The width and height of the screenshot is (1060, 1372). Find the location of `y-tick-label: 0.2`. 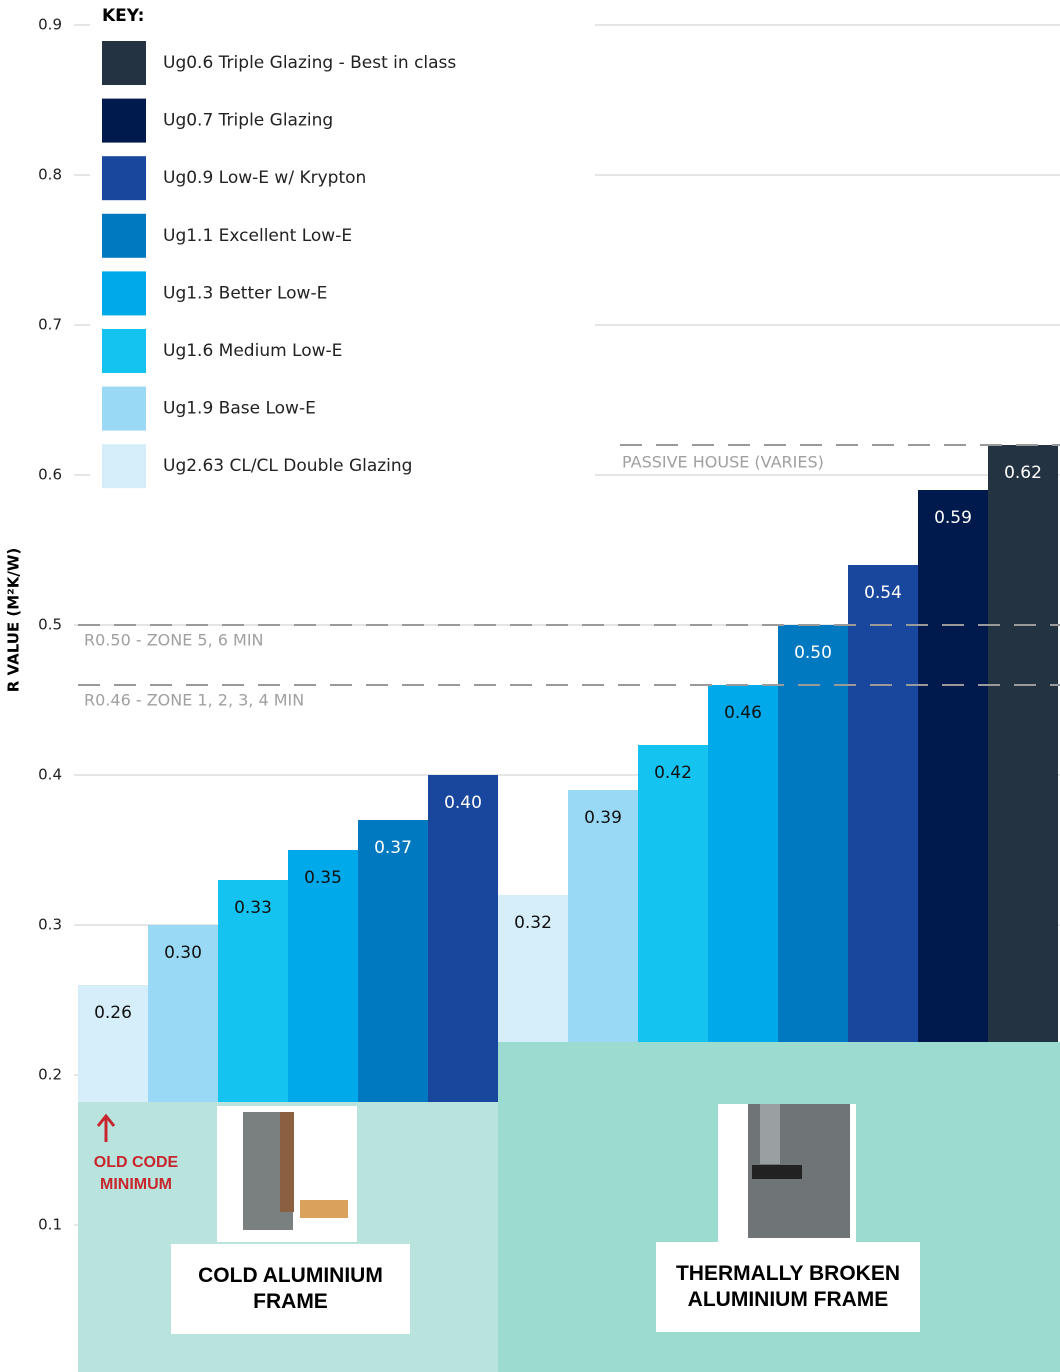

y-tick-label: 0.2 is located at coordinates (50, 1075).